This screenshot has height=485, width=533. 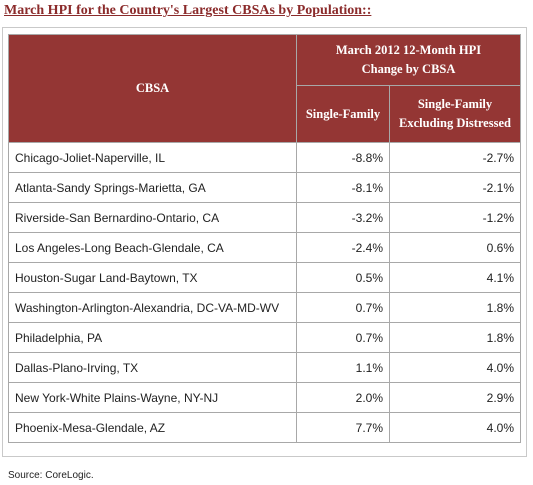 I want to click on single-family-hpi: 7.7%, so click(x=343, y=427).